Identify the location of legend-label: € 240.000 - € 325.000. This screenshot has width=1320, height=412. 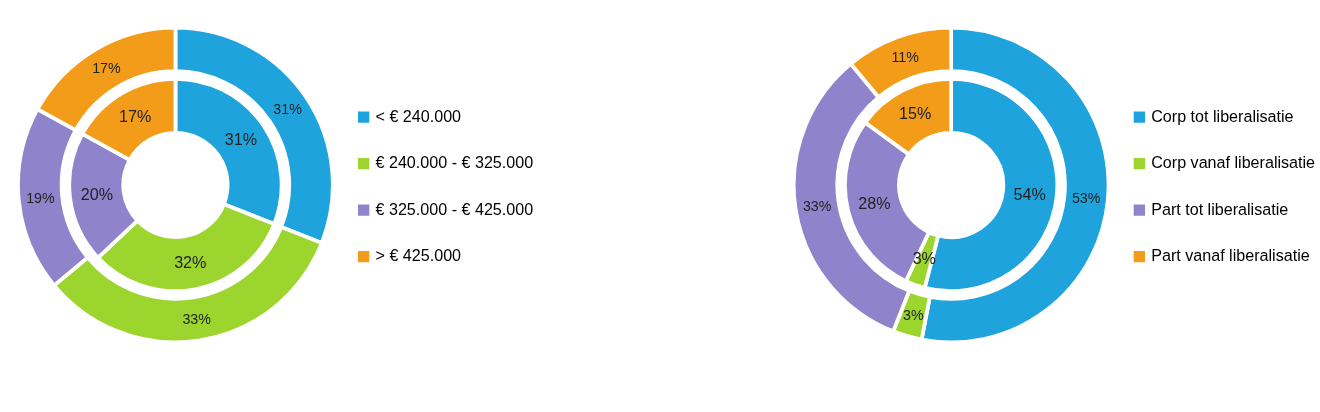
(454, 162).